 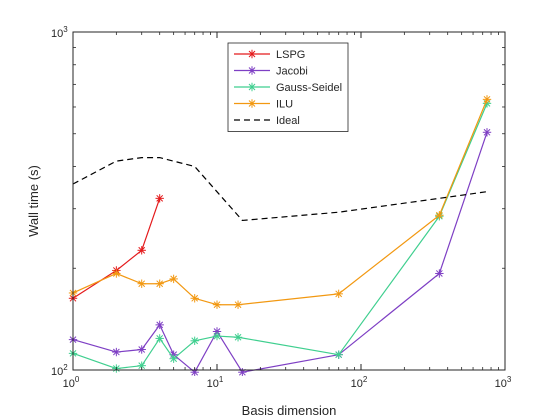 What do you see at coordinates (359, 382) in the screenshot?
I see `x-tick-label: 10²` at bounding box center [359, 382].